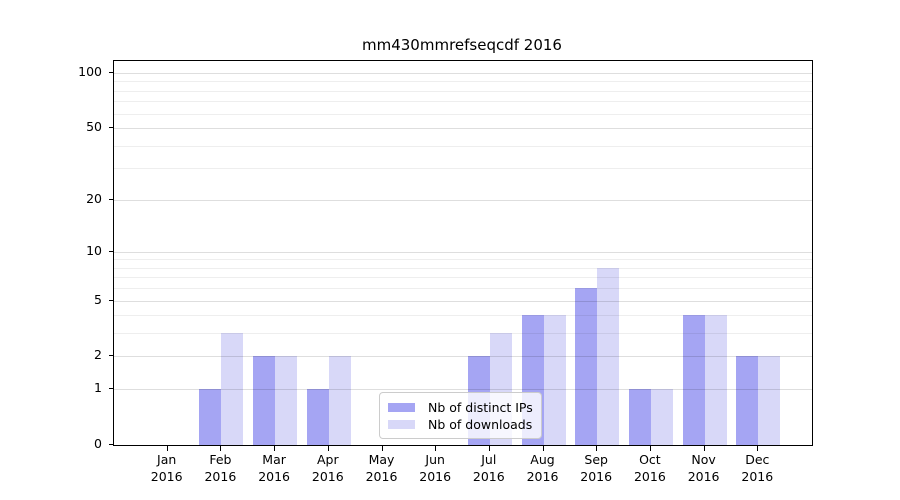 The height and width of the screenshot is (500, 900). What do you see at coordinates (286, 400) in the screenshot?
I see `bar-downloads-mar` at bounding box center [286, 400].